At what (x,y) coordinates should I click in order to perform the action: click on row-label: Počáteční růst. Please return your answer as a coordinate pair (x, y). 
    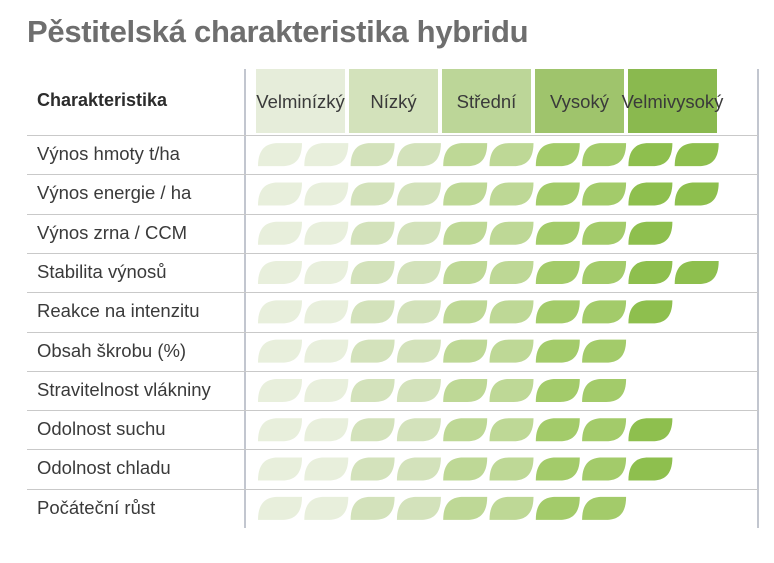
    Looking at the image, I should click on (96, 507).